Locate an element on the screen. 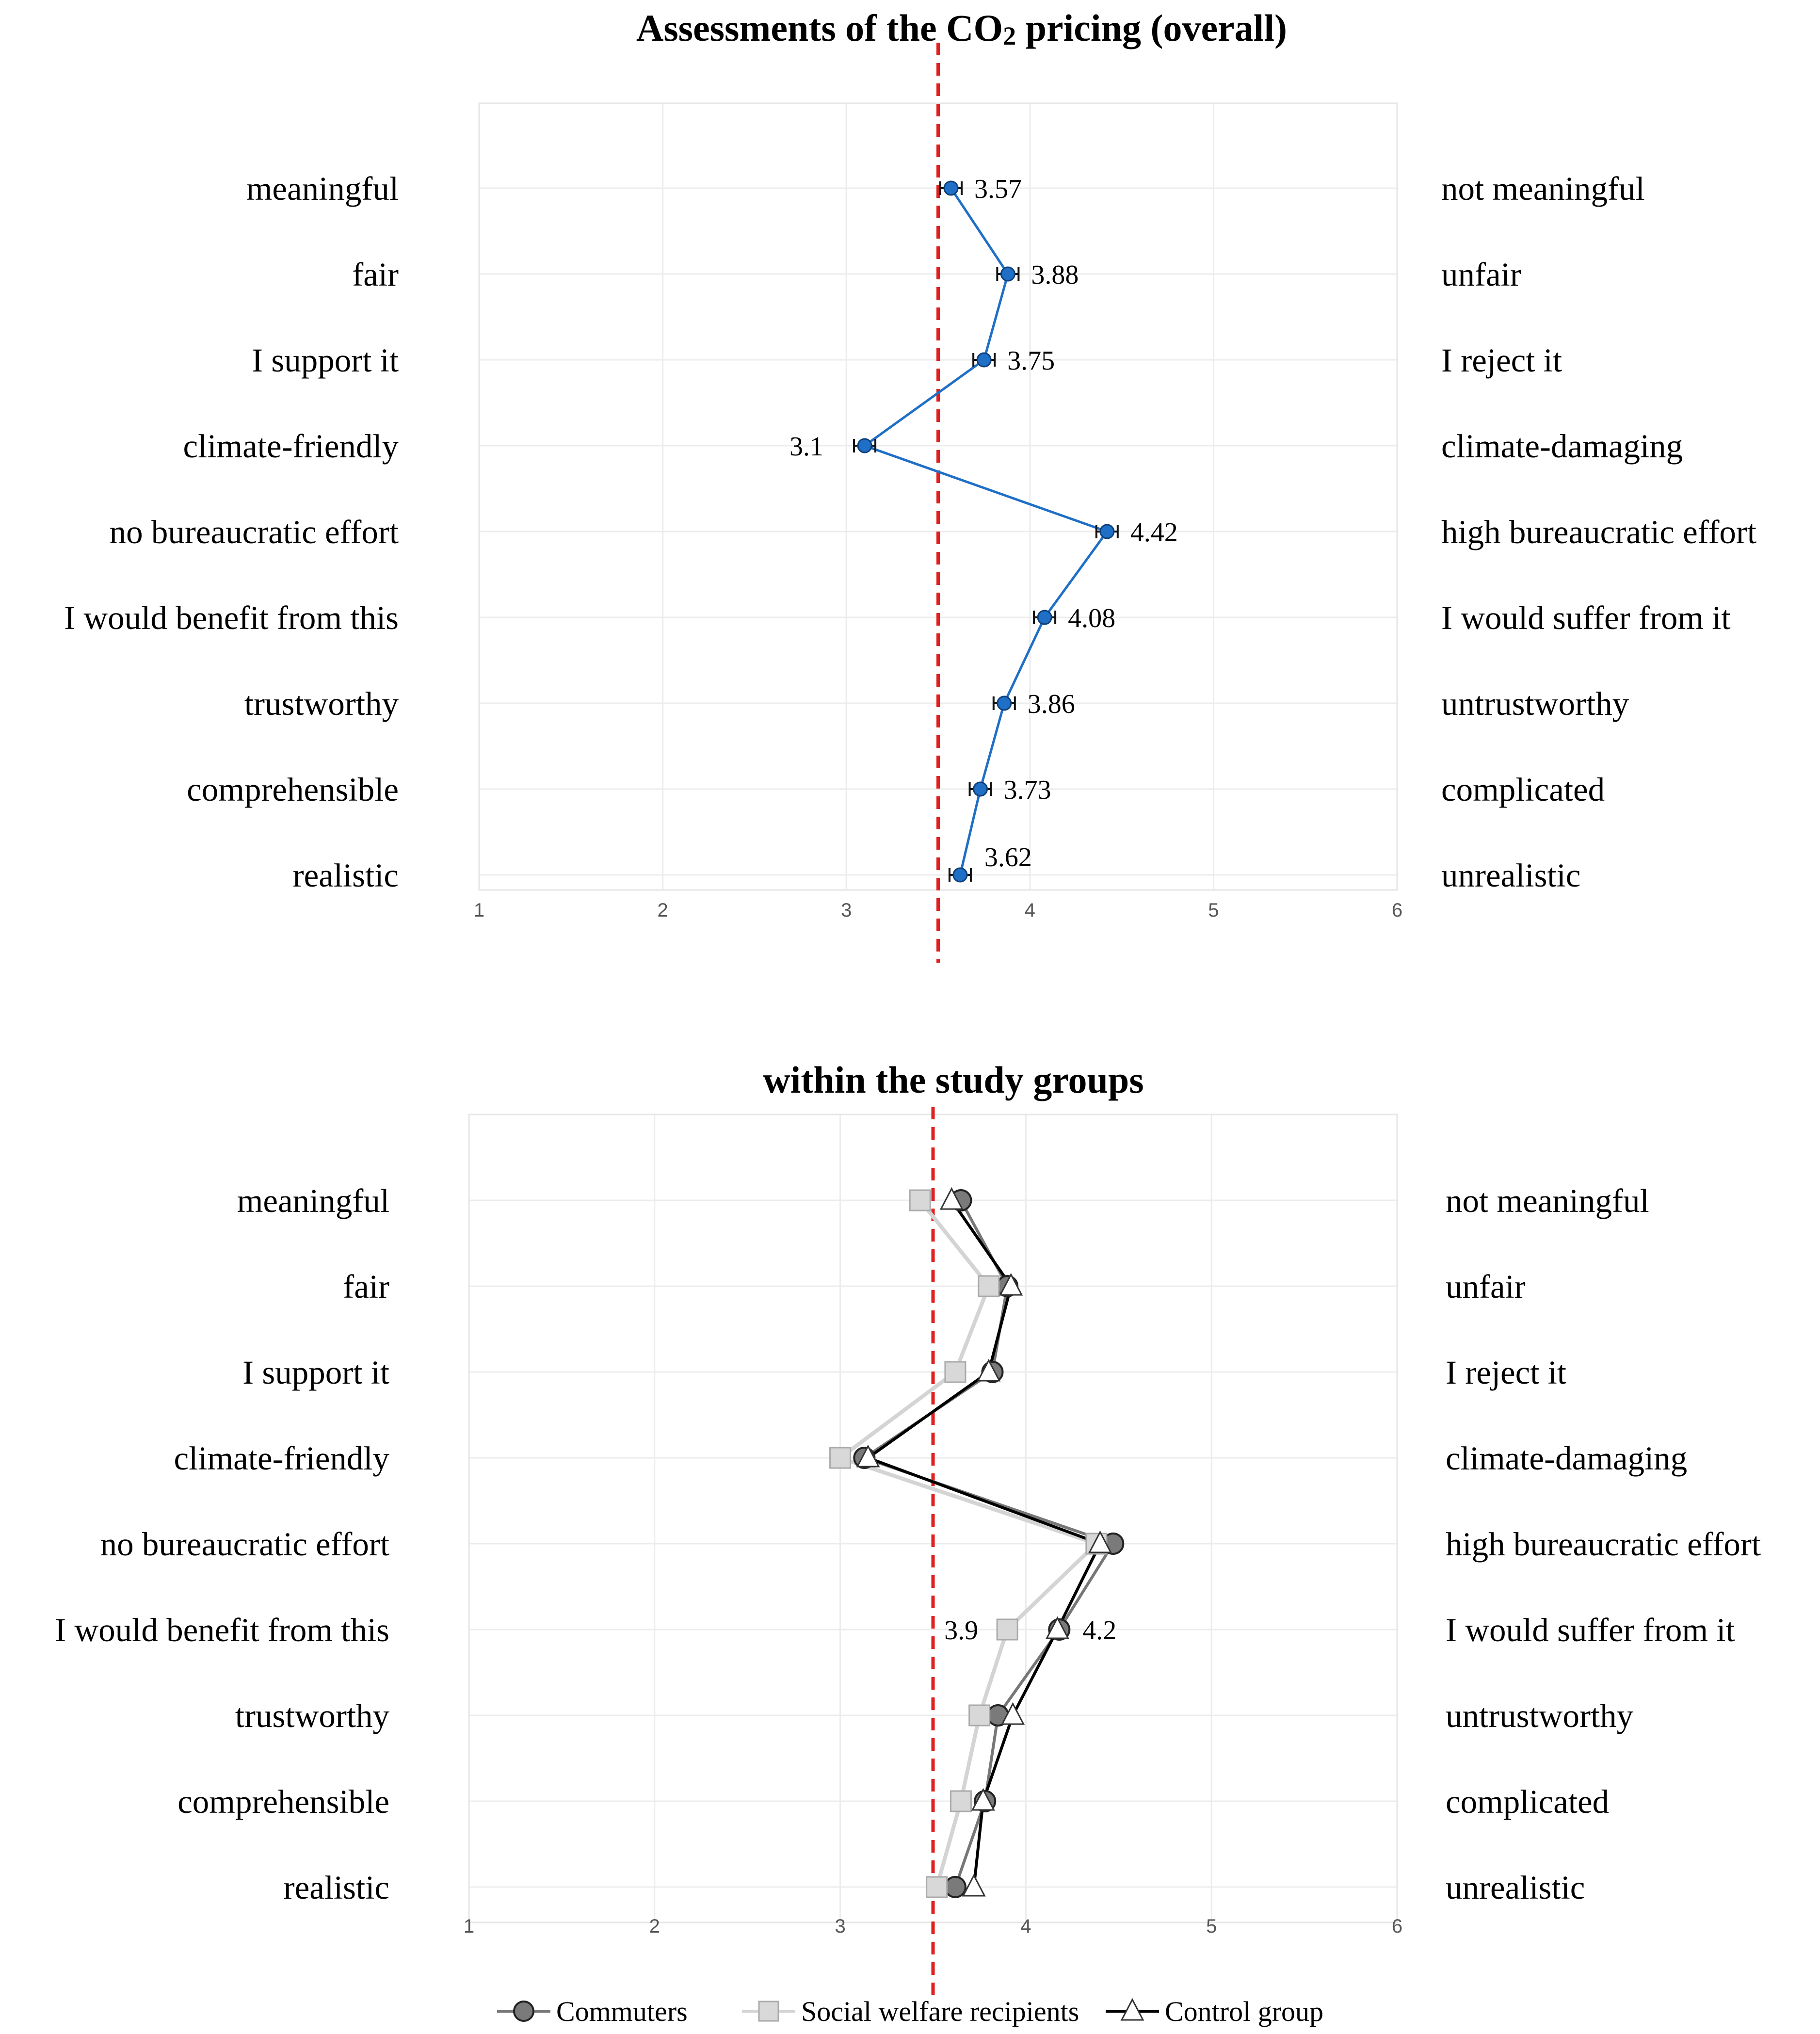 This screenshot has height=2034, width=1820. legend-commuters-marker is located at coordinates (523, 2011).